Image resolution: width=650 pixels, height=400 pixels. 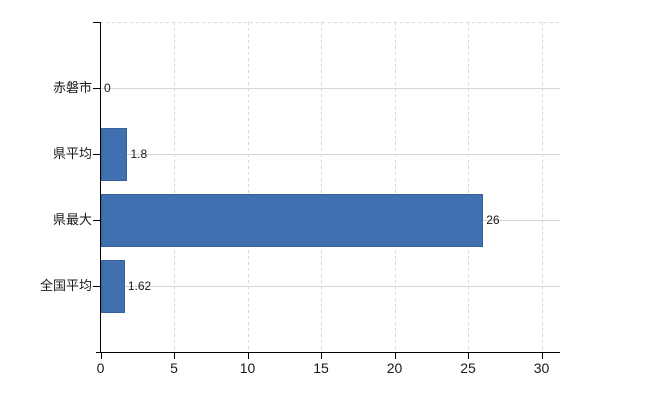 I want to click on plot-top-border, so click(x=330, y=22).